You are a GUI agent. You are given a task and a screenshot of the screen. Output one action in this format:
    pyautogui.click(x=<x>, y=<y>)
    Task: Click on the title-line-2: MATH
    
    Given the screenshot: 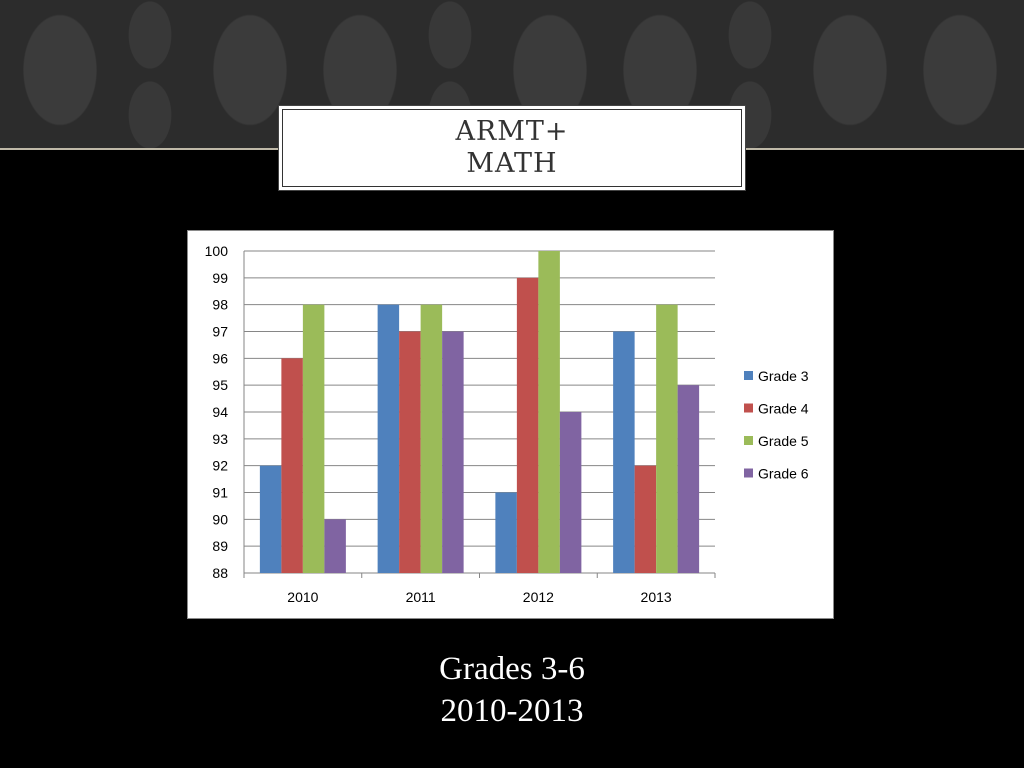 What is the action you would take?
    pyautogui.click(x=512, y=163)
    